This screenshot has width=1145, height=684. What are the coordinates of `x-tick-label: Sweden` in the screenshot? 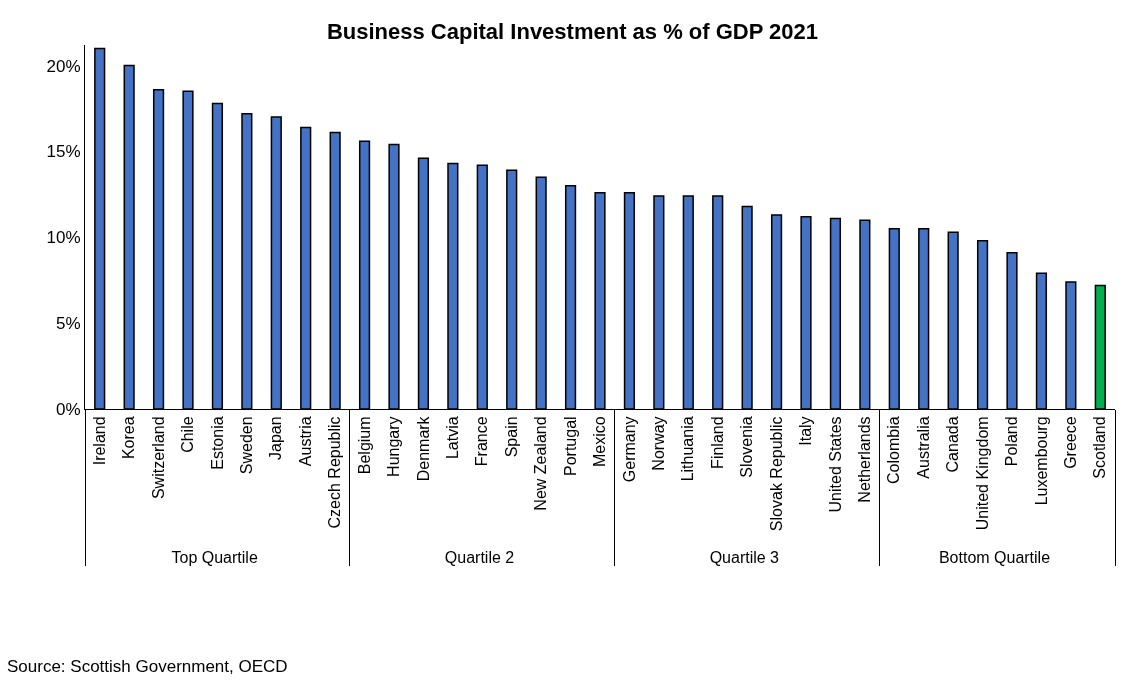 It's located at (247, 445).